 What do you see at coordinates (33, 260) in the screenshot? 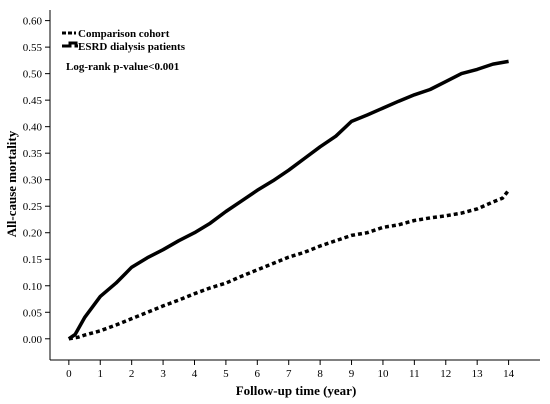
I see `y-tick-label: 0.15` at bounding box center [33, 260].